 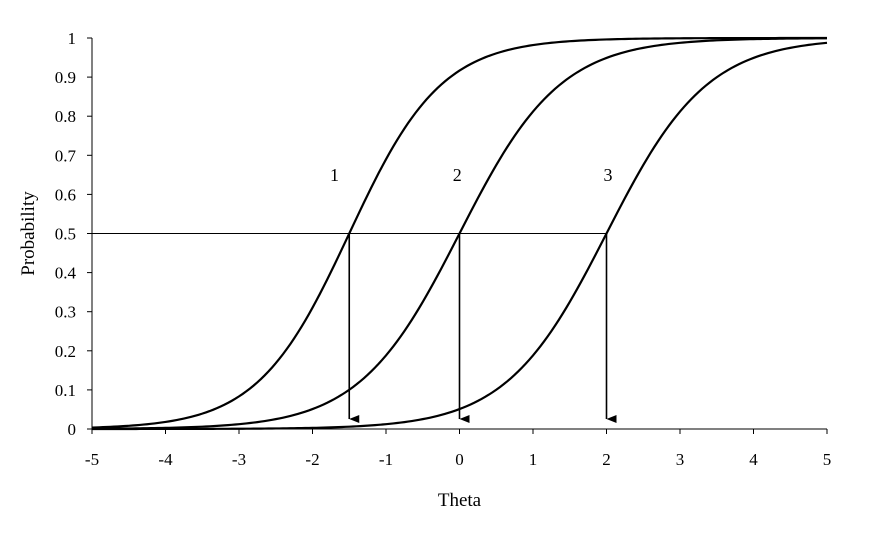 I want to click on y-tick-label: 0, so click(x=72, y=429).